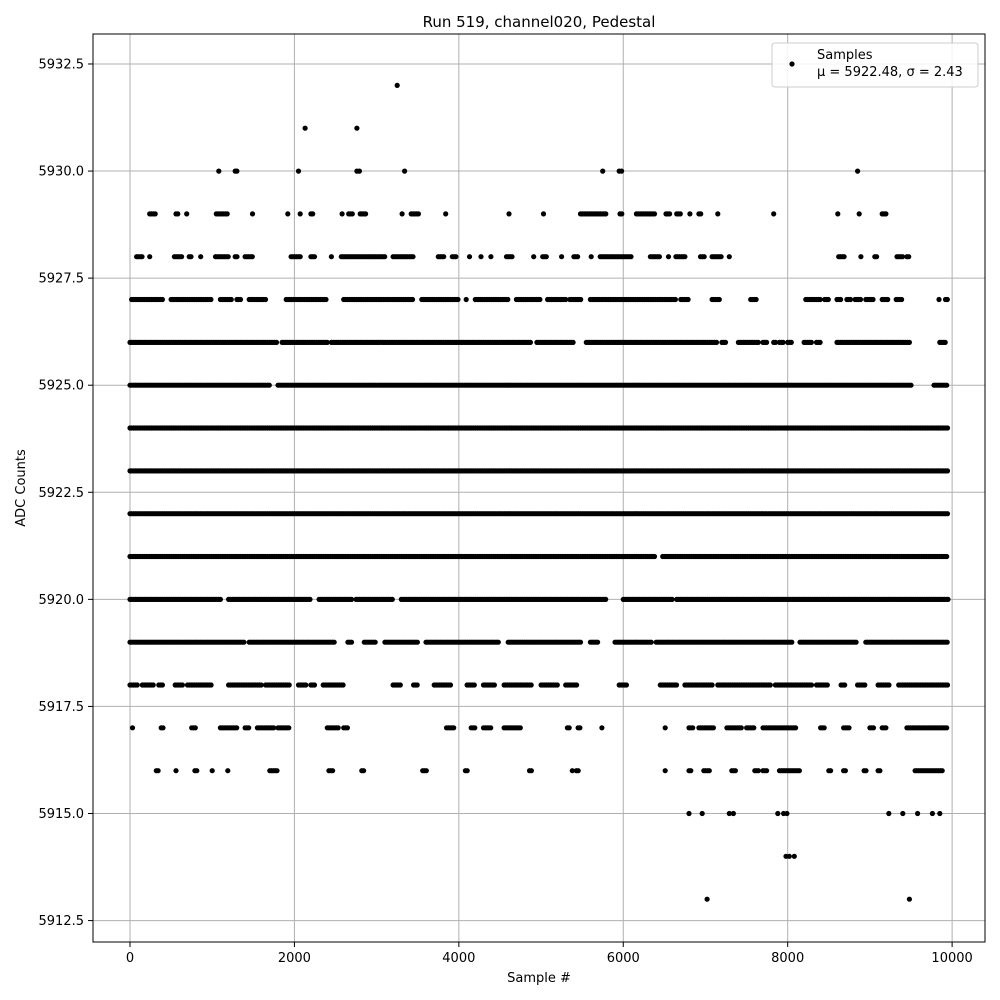 Image resolution: width=1000 pixels, height=1000 pixels. What do you see at coordinates (62, 921) in the screenshot?
I see `y-tick-label: 5912.5` at bounding box center [62, 921].